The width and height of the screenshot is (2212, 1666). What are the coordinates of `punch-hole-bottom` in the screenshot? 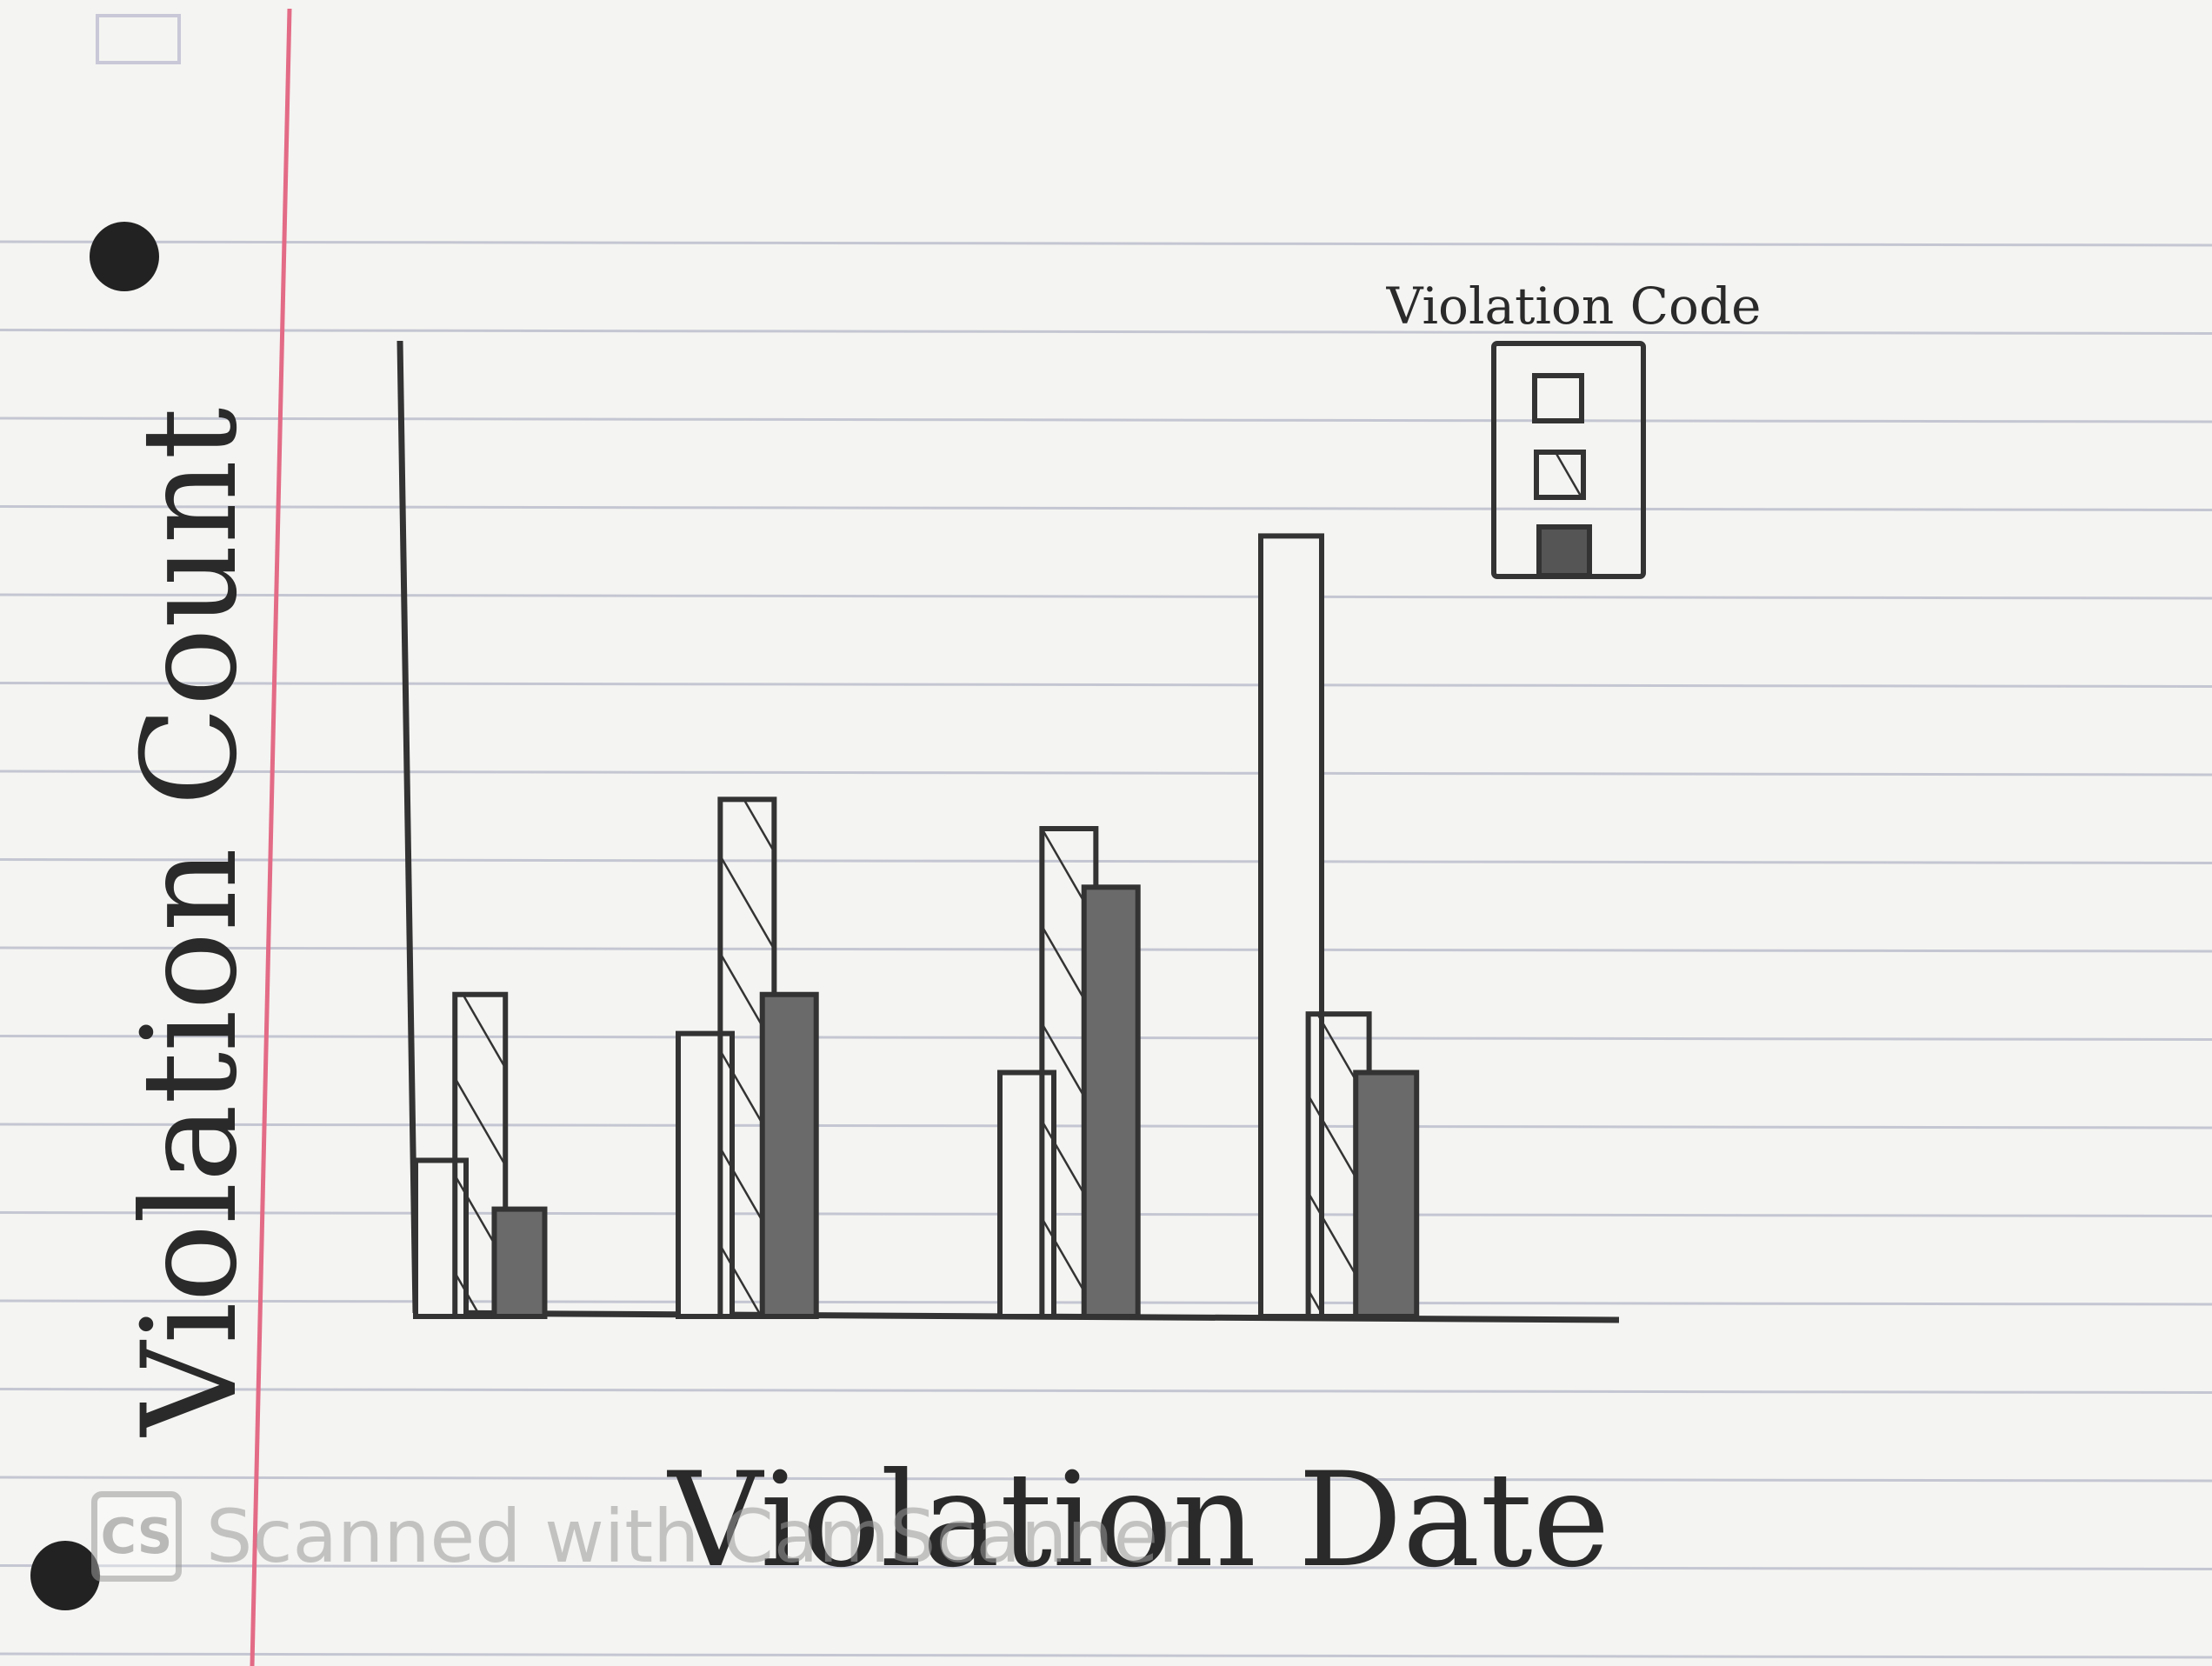 It's located at (65, 1576).